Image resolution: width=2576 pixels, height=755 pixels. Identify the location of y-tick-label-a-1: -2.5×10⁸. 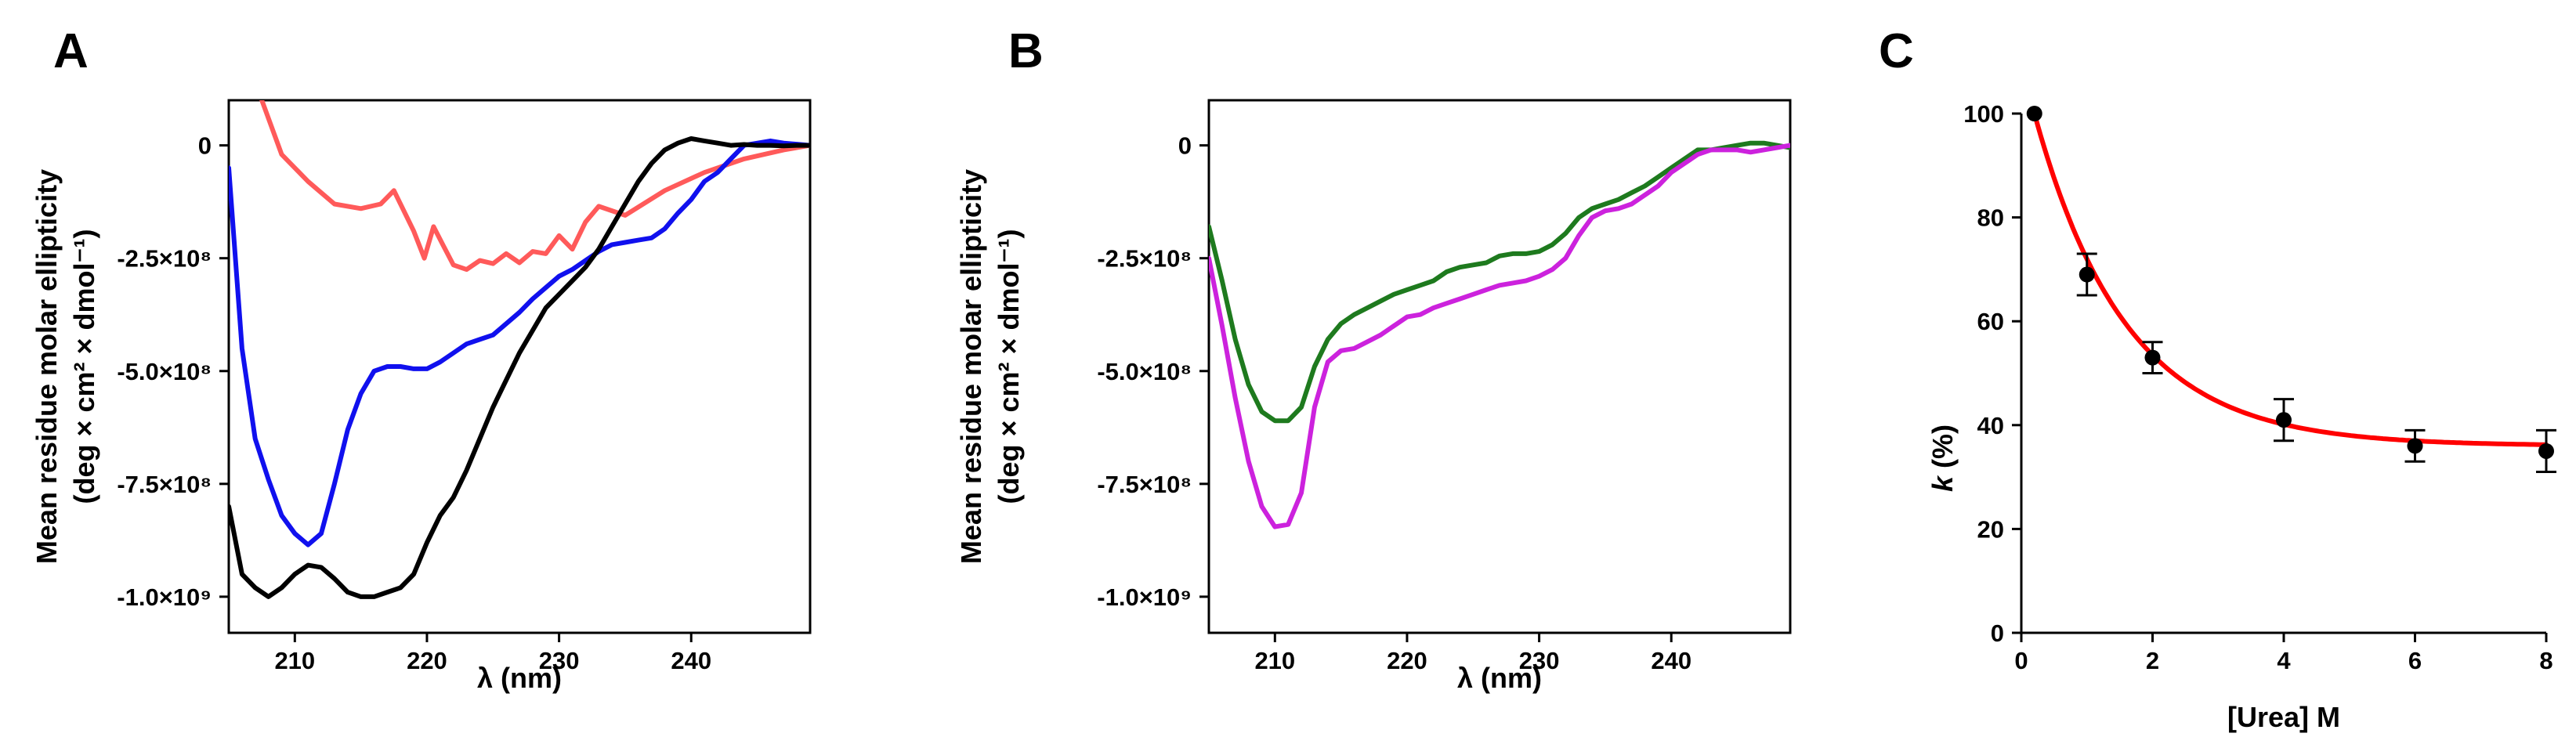
(165, 259).